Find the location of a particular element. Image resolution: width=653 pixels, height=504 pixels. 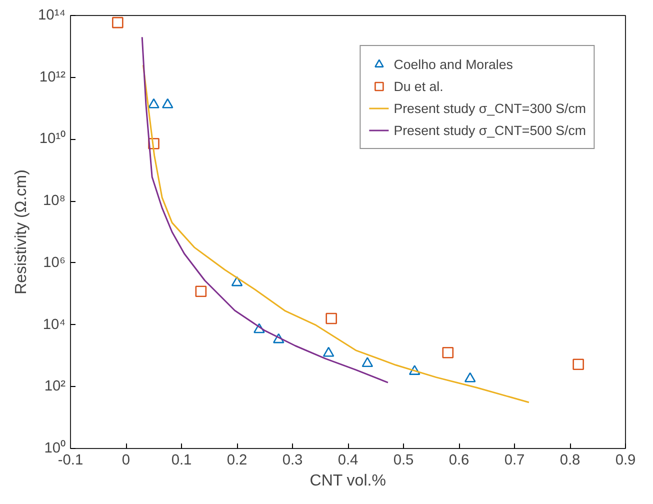

legend-label: Present study σ_CNT=500 S/cm is located at coordinates (490, 130).